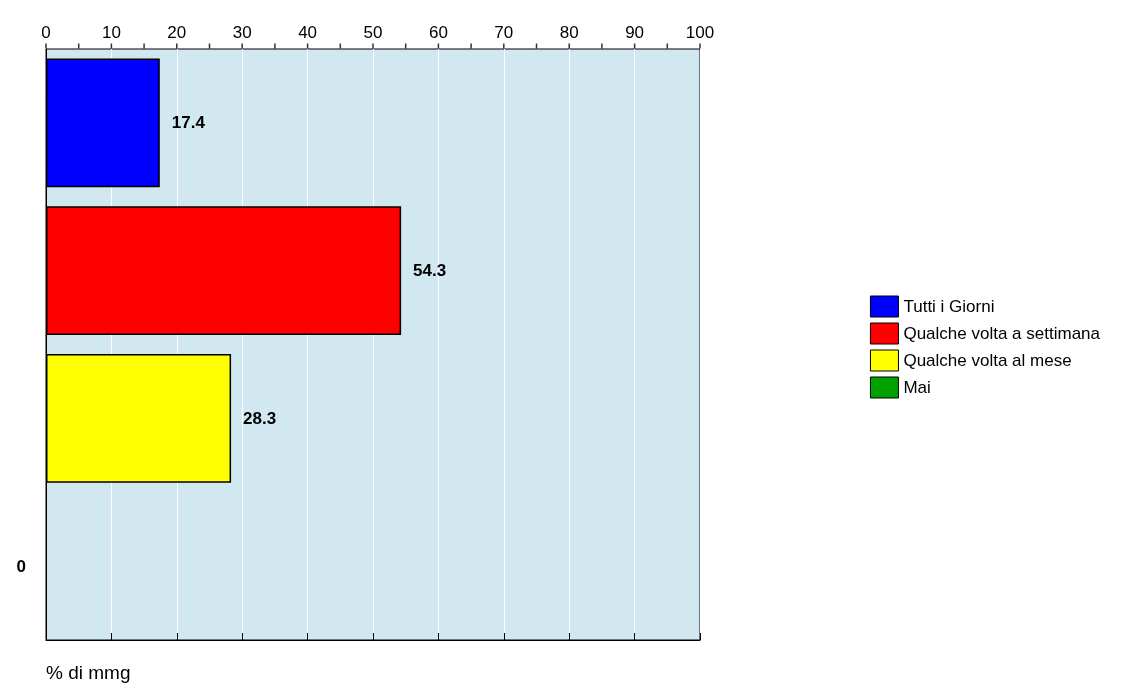  What do you see at coordinates (111, 32) in the screenshot?
I see `x-tick-label: 10` at bounding box center [111, 32].